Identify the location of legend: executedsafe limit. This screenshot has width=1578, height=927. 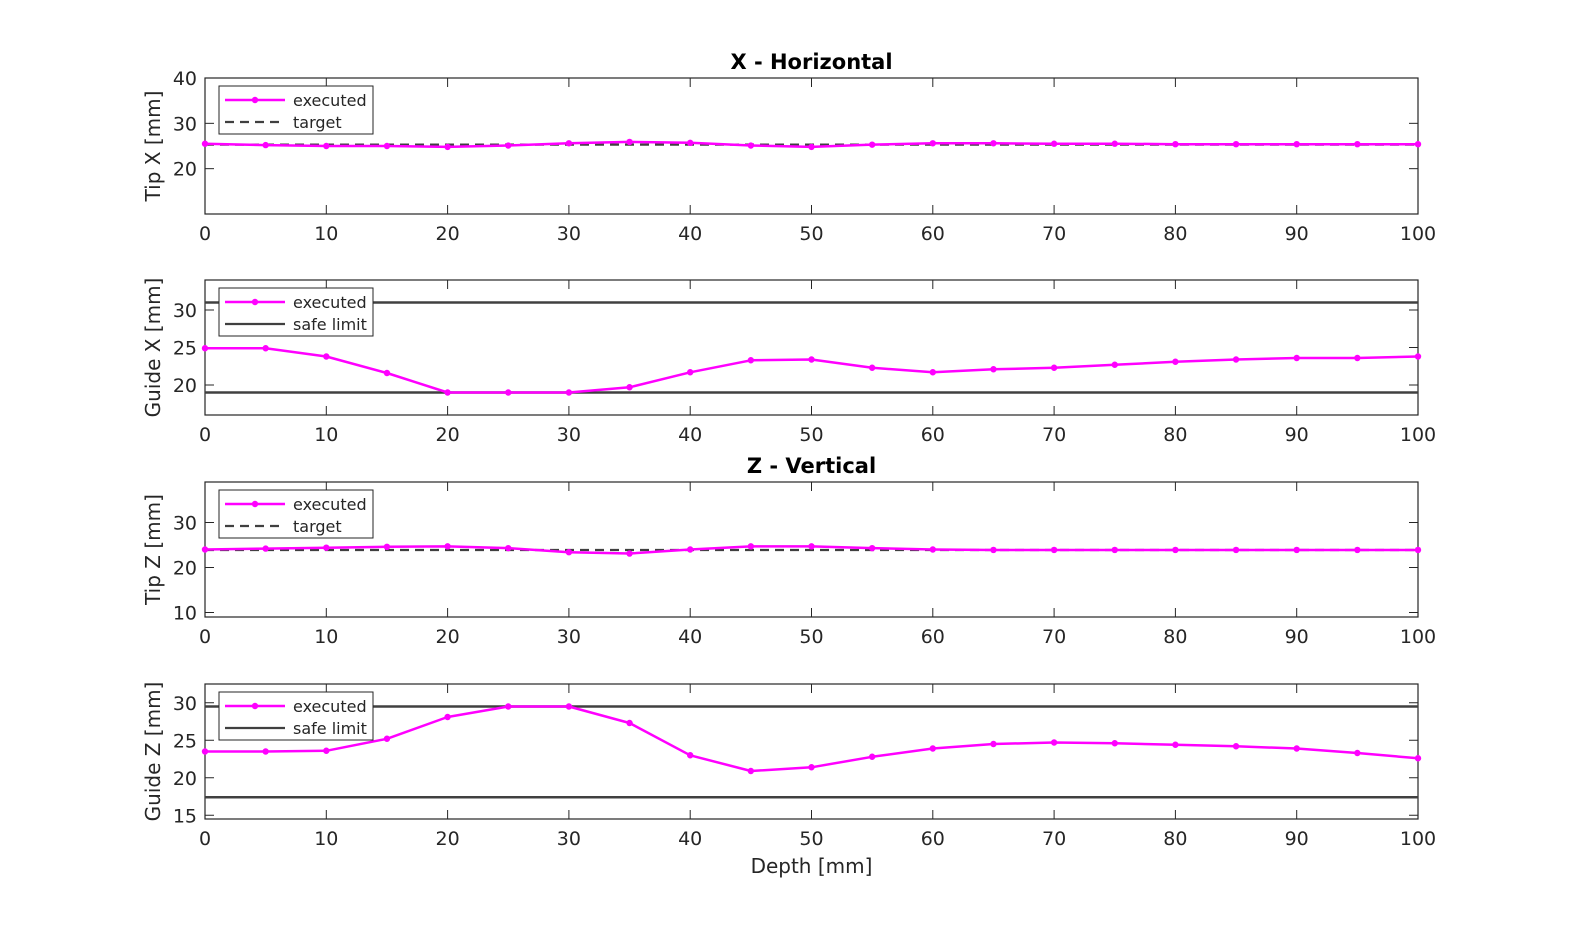
(296, 312).